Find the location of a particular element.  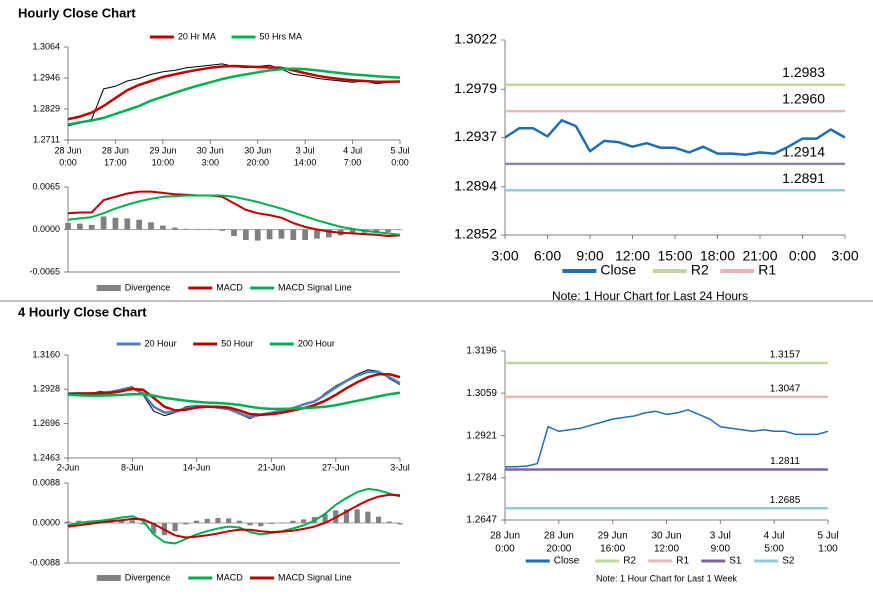

y-tick-label: 0.0000 is located at coordinates (46, 522).